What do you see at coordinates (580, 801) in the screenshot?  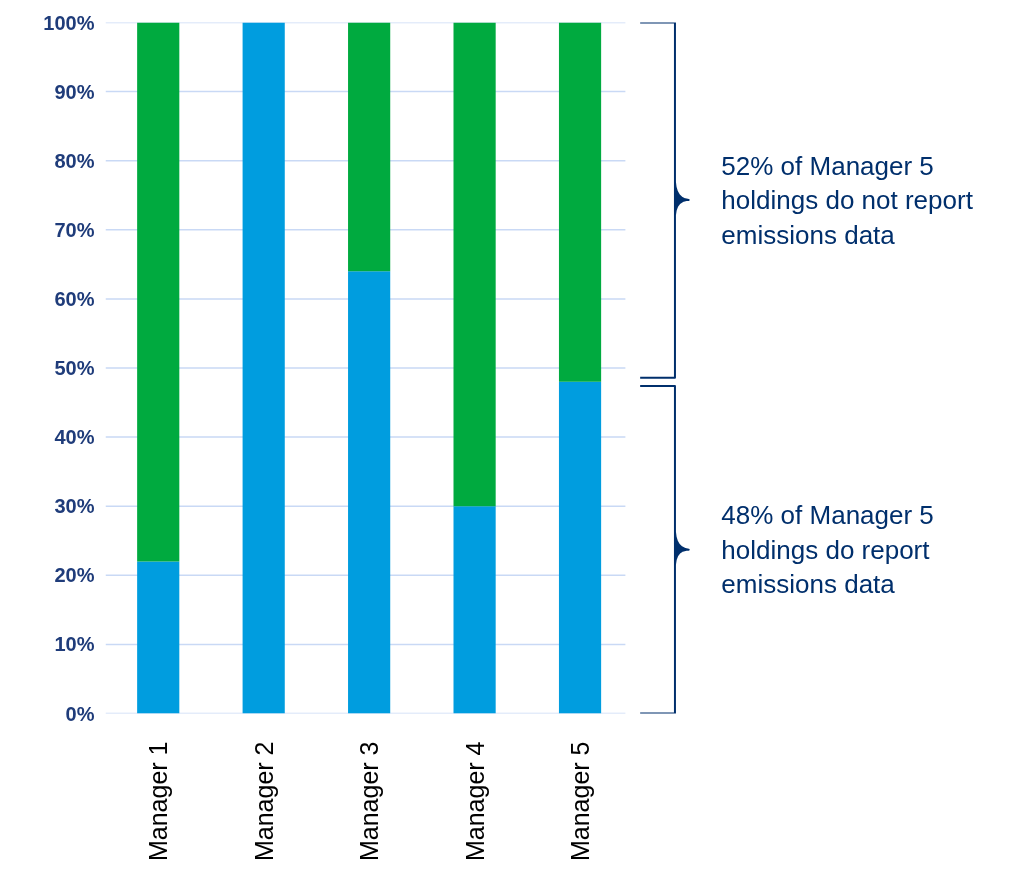 I see `x-tick-label: Manager 5` at bounding box center [580, 801].